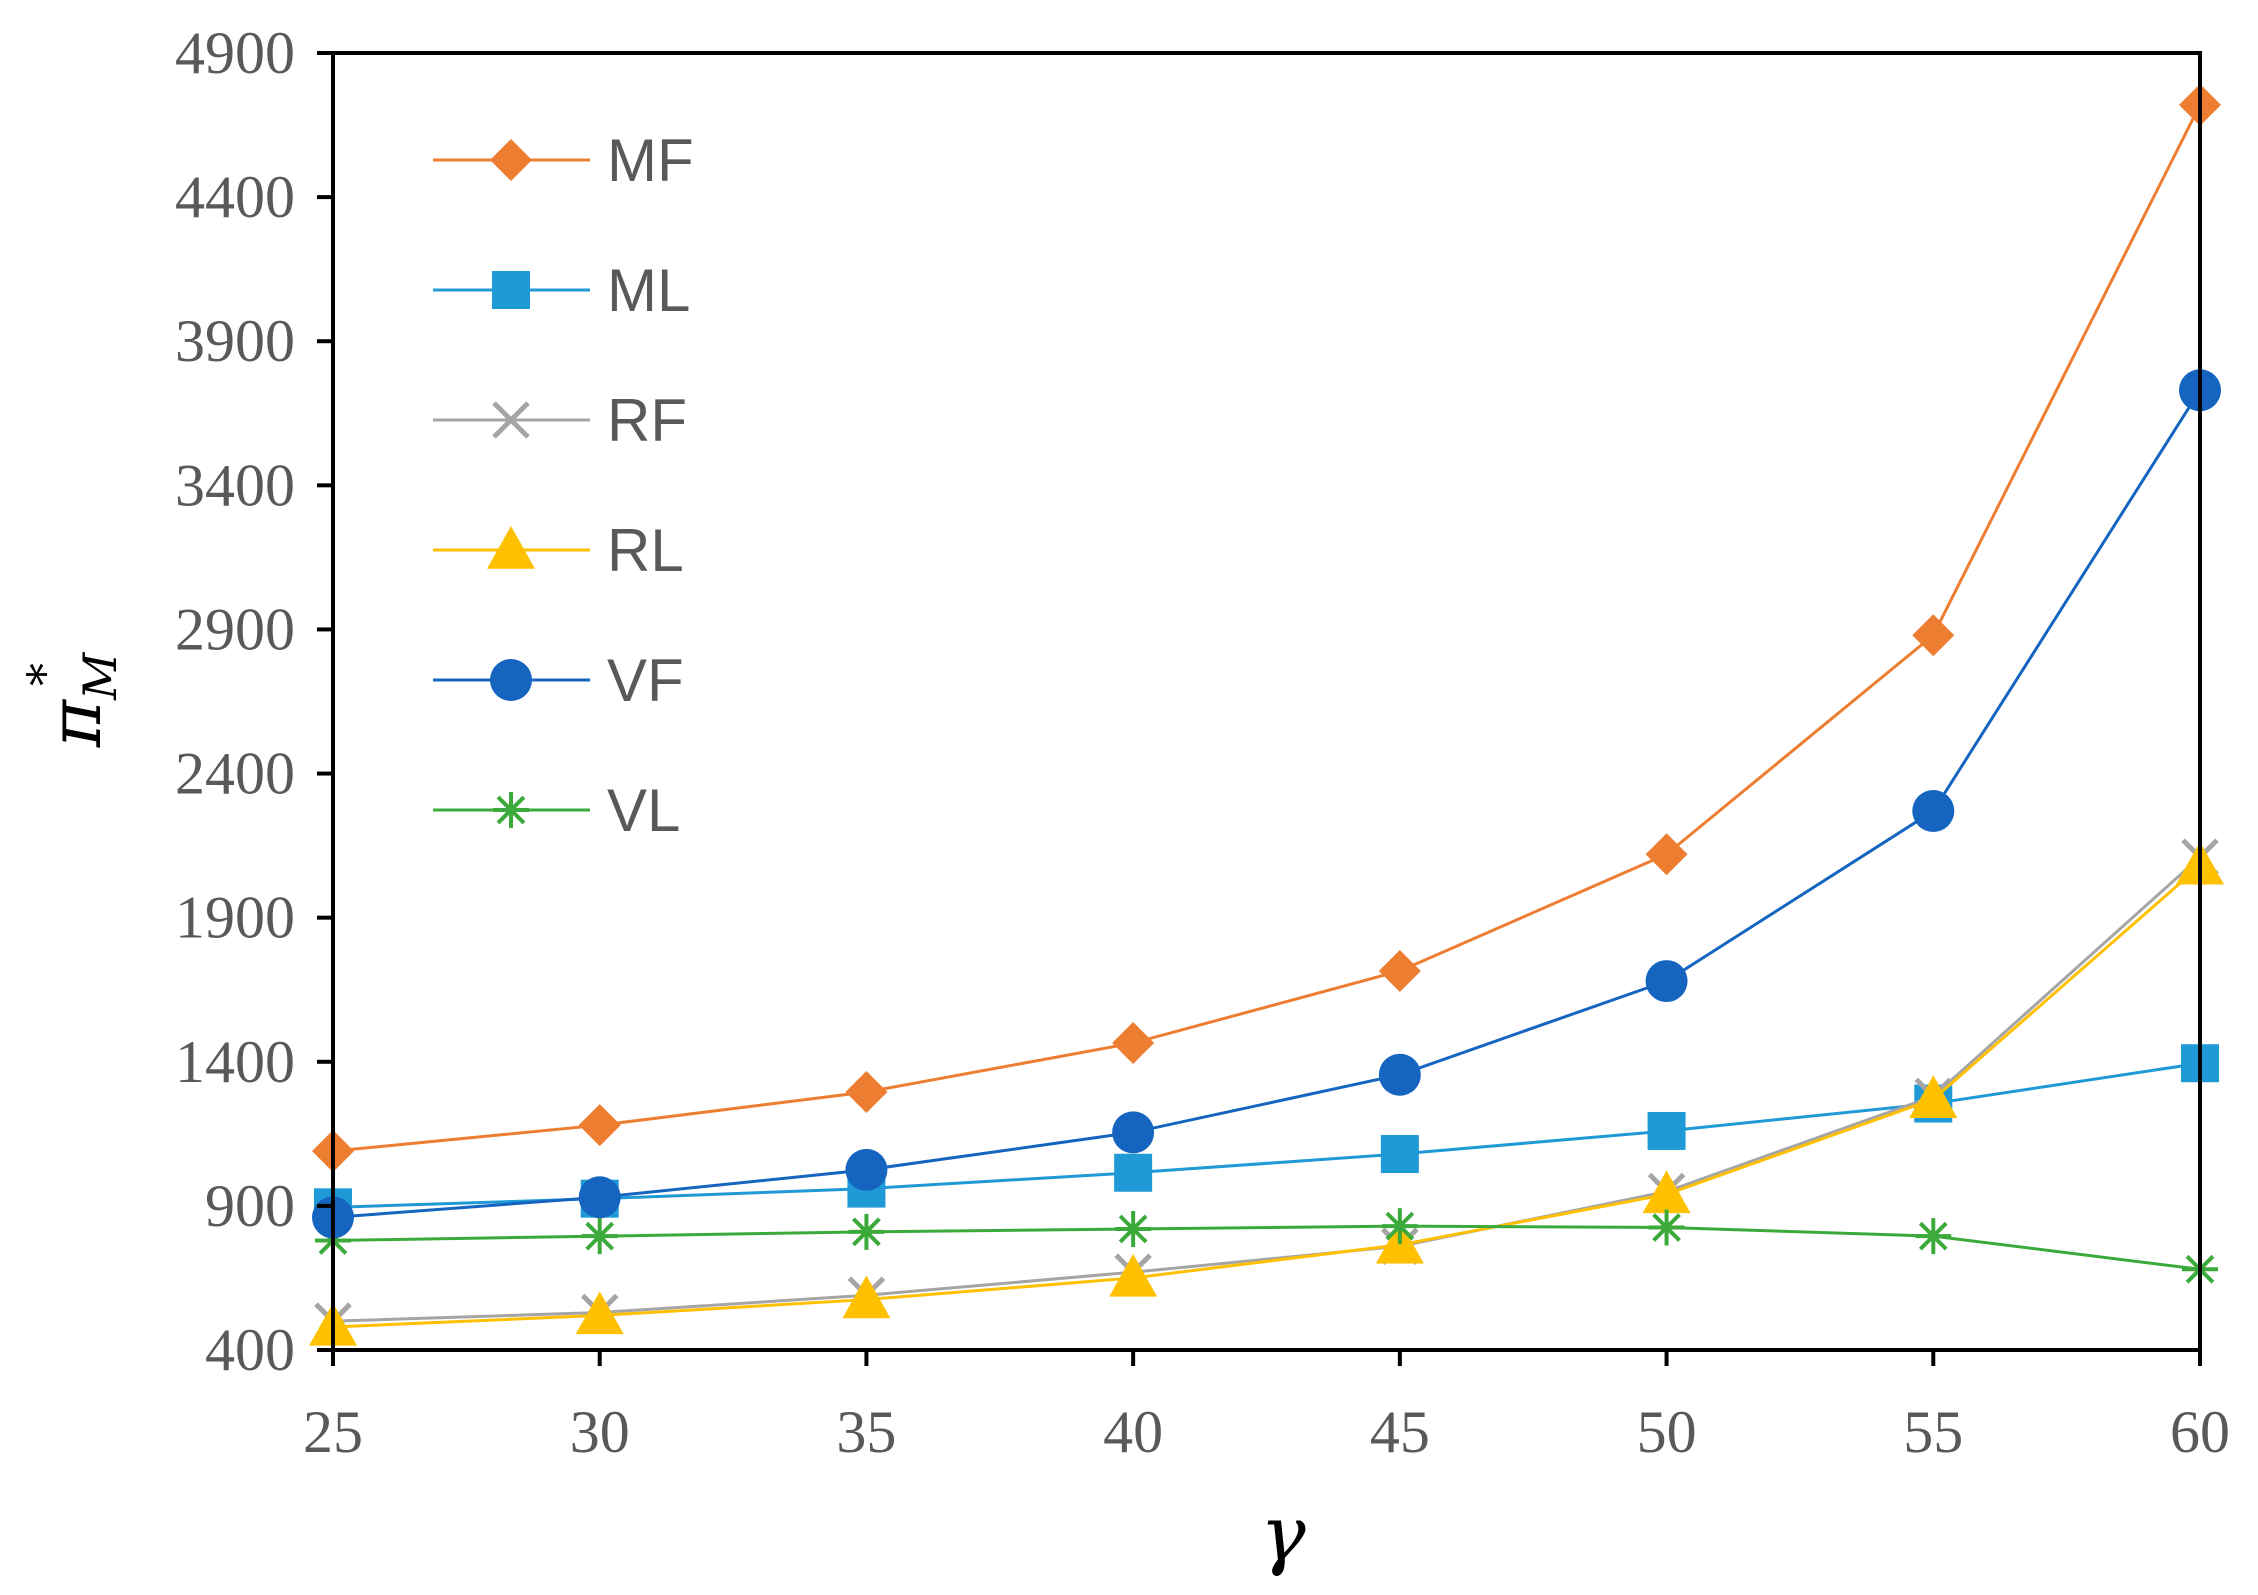  I want to click on y-axis-title: πM *, so click(72, 699).